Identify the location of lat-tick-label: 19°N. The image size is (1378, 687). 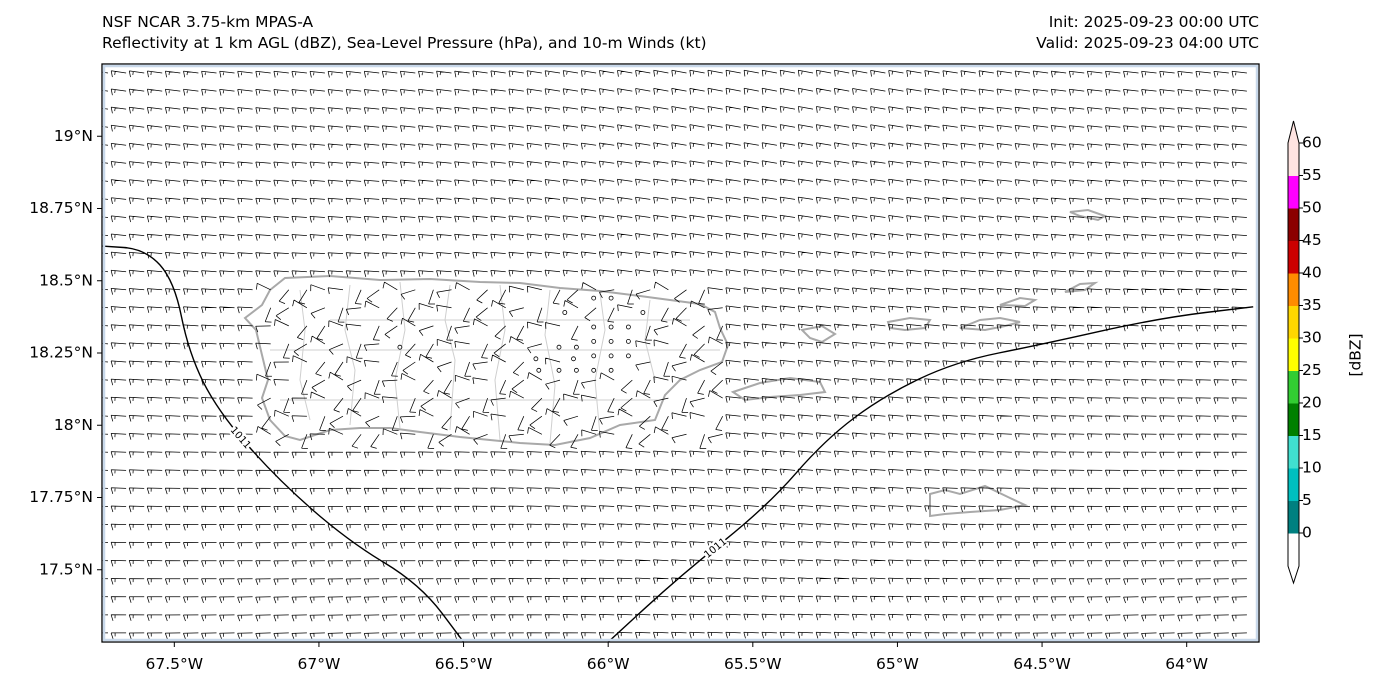
(73, 136).